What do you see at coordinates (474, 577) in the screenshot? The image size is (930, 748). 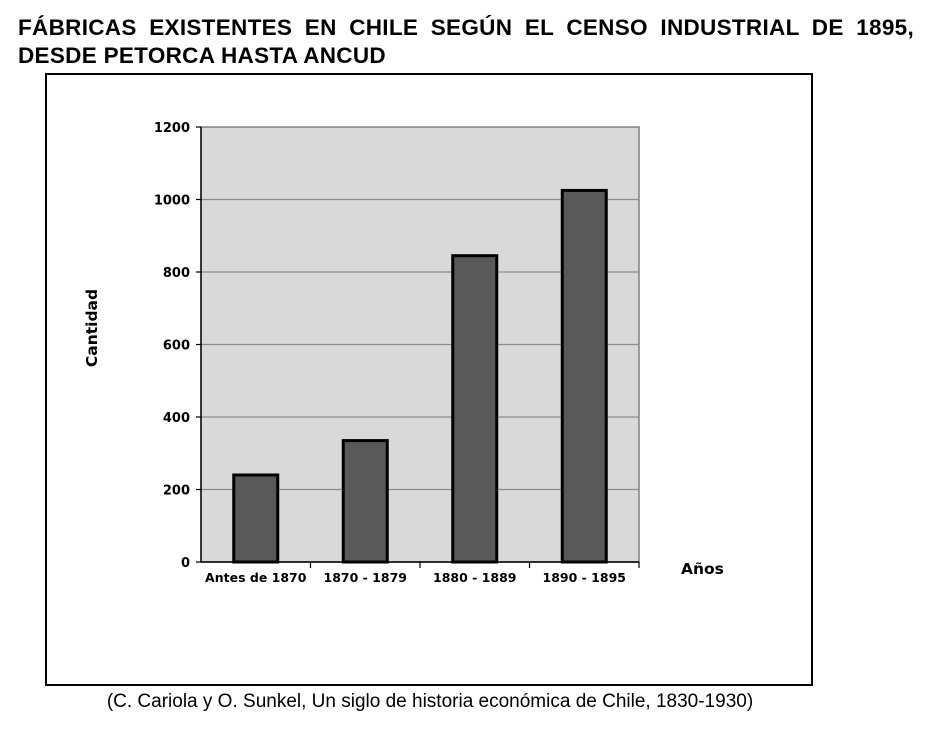 I see `x-category-label: 1880 - 1889` at bounding box center [474, 577].